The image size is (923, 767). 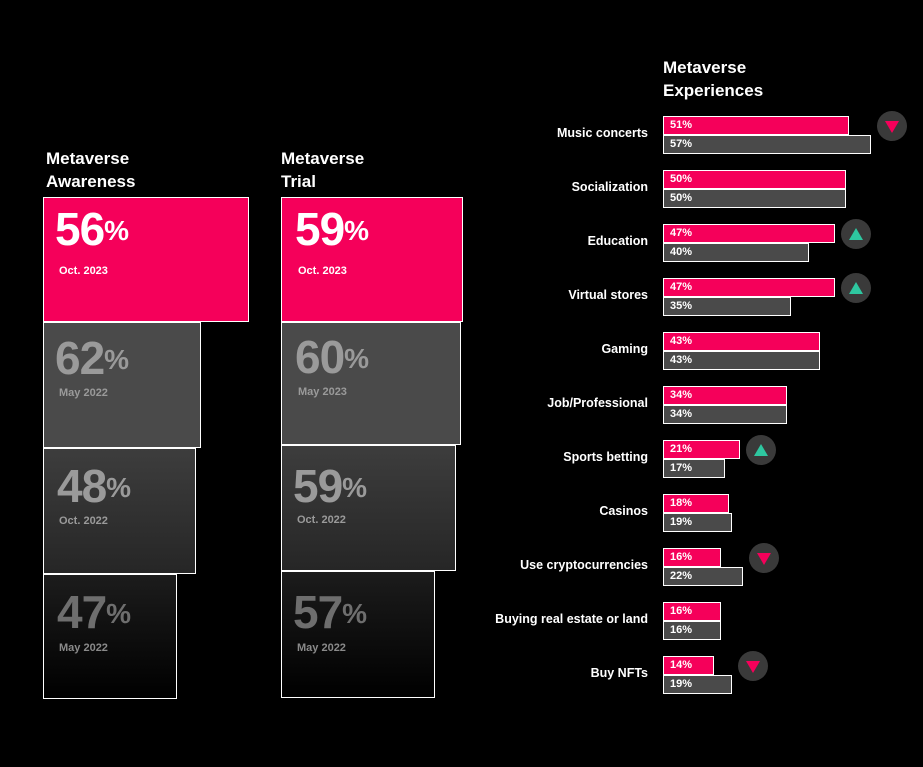 I want to click on trial-title: Metaverse Trial, so click(x=323, y=170).